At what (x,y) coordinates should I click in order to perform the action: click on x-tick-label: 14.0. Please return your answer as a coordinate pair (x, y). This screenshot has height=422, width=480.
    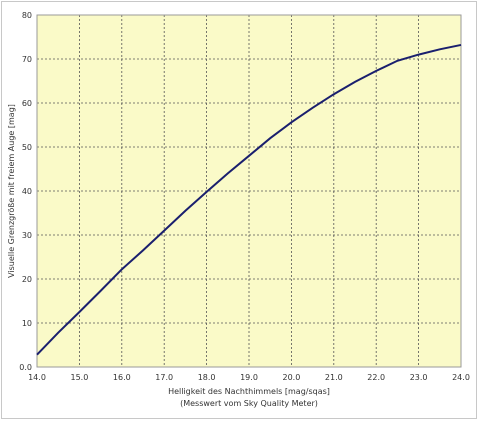
    Looking at the image, I should click on (37, 377).